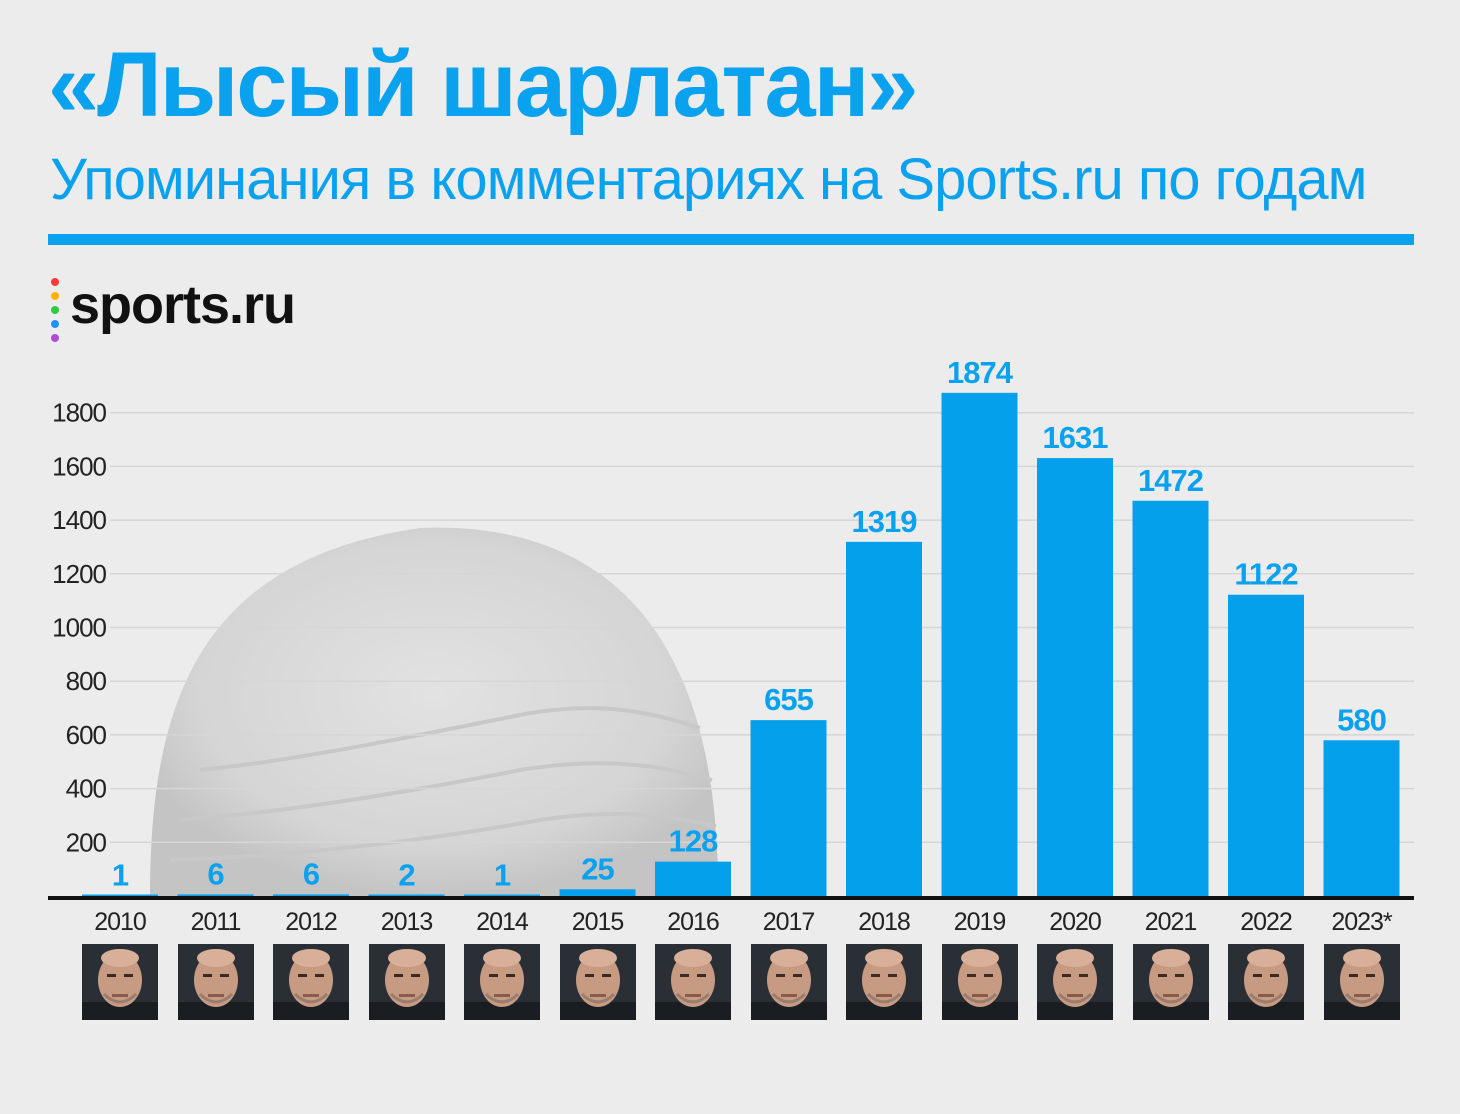 The width and height of the screenshot is (1460, 1114). Describe the element at coordinates (693, 922) in the screenshot. I see `x-tick-label: 2016` at that location.